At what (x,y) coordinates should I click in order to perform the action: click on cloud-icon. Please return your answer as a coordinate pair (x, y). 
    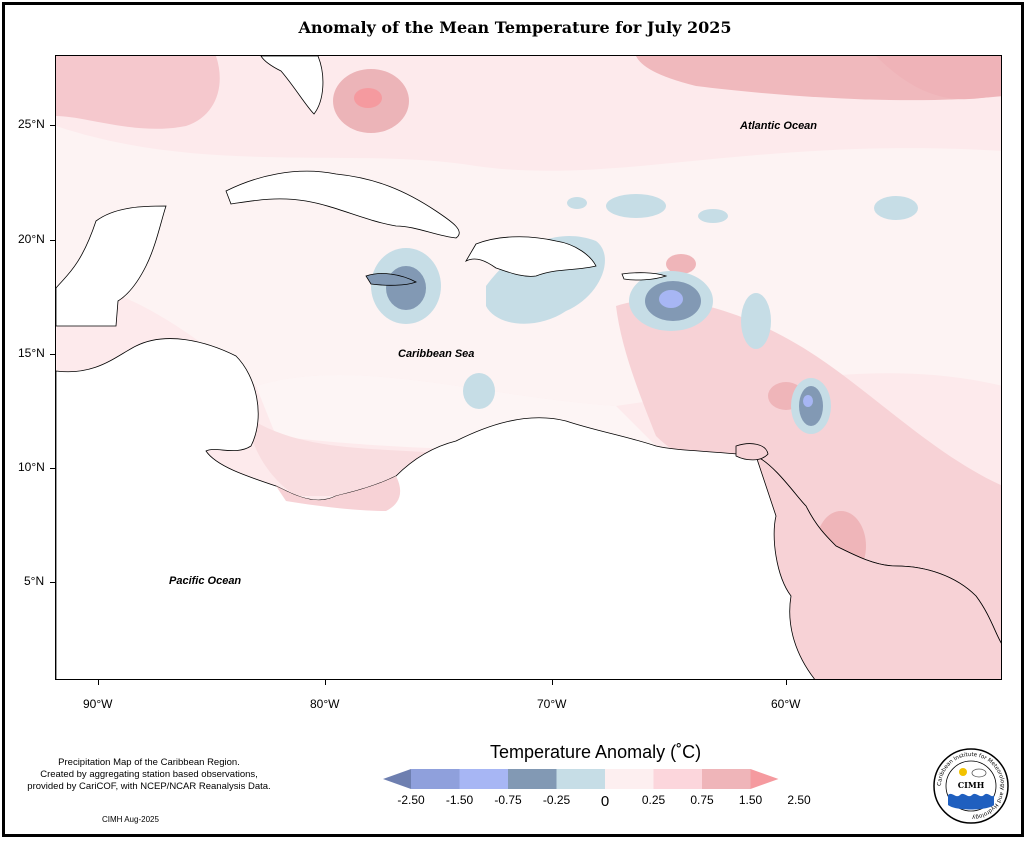
    Looking at the image, I should click on (979, 773).